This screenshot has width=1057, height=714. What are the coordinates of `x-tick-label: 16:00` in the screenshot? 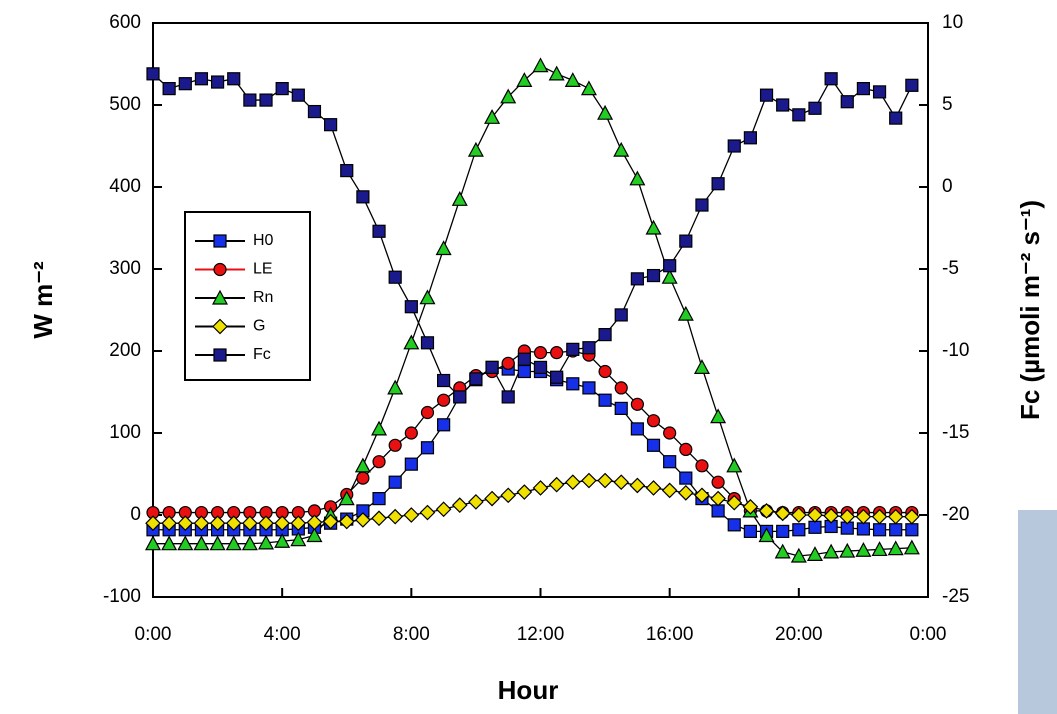 It's located at (670, 634).